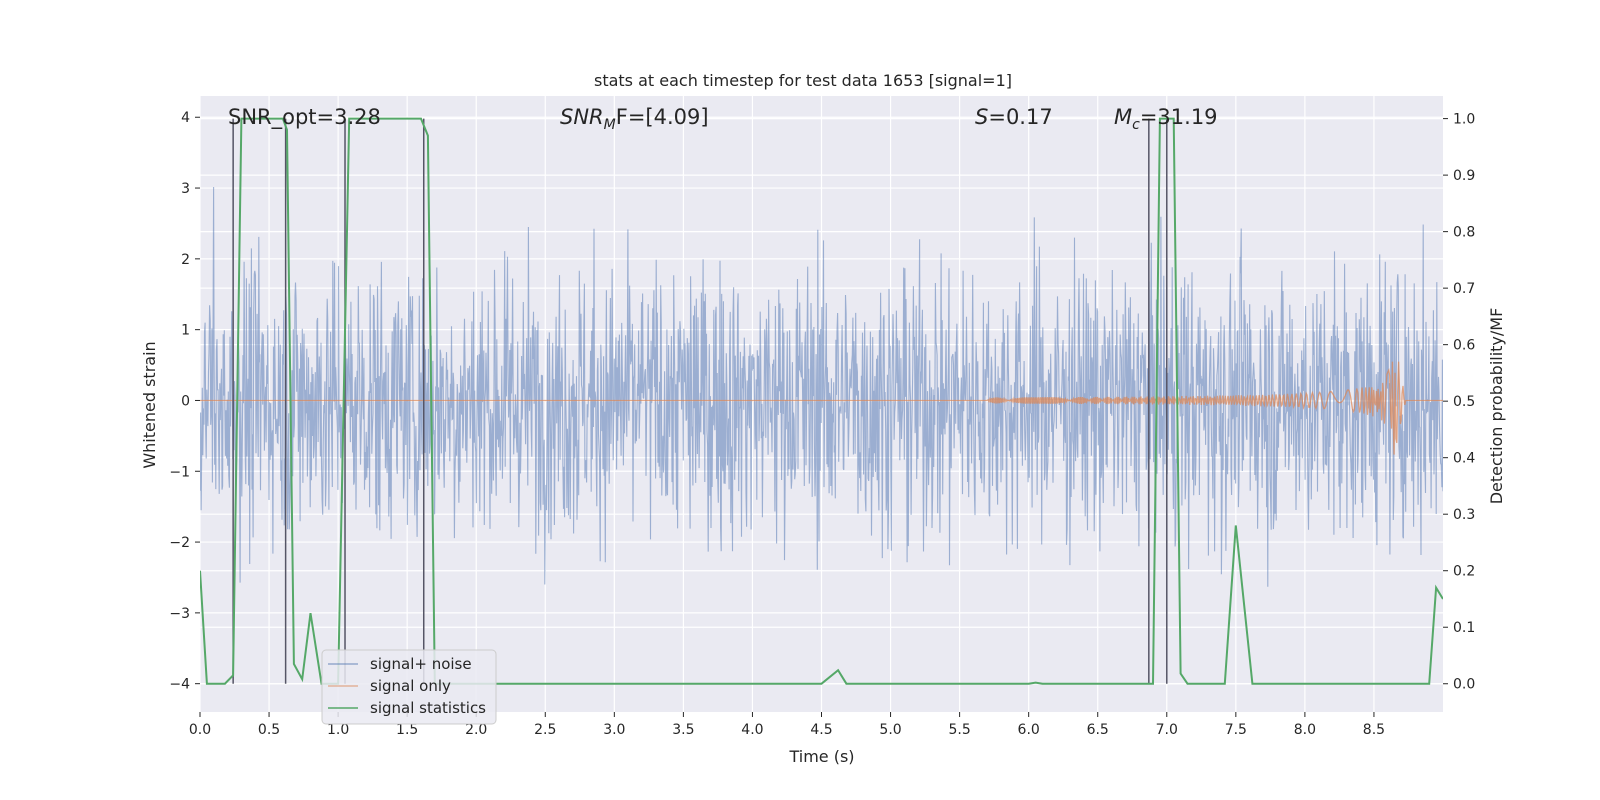 The height and width of the screenshot is (800, 1600). I want to click on signal-only-line, so click(821, 408).